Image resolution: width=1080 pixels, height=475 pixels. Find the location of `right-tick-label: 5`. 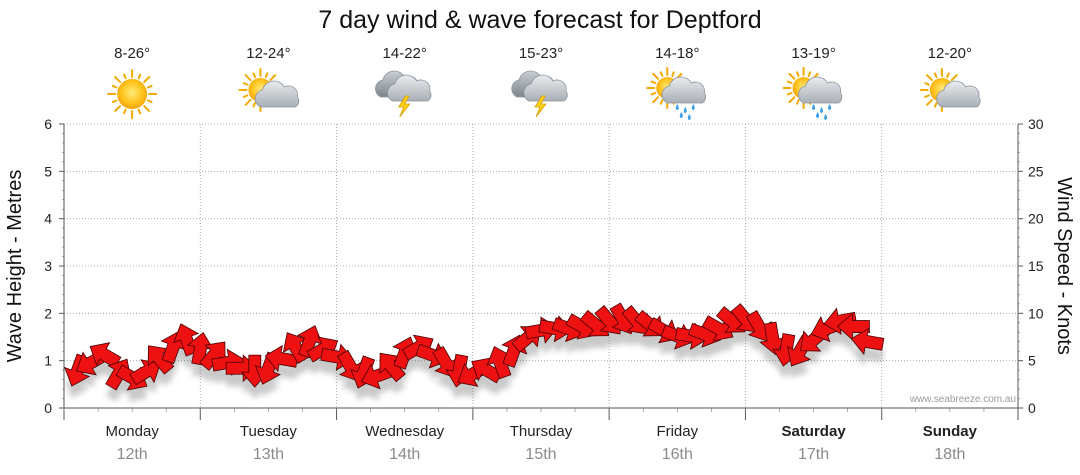

right-tick-label: 5 is located at coordinates (1032, 361).